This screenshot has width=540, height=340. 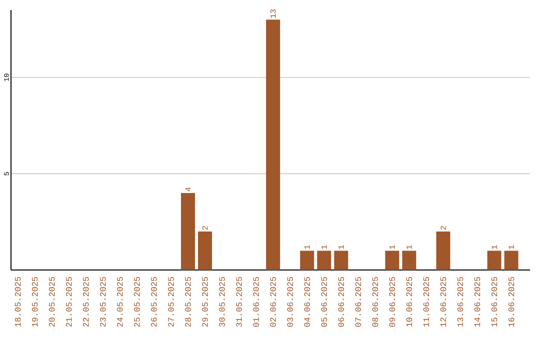 I want to click on x-tick-label: 24.05.2025, so click(x=120, y=301).